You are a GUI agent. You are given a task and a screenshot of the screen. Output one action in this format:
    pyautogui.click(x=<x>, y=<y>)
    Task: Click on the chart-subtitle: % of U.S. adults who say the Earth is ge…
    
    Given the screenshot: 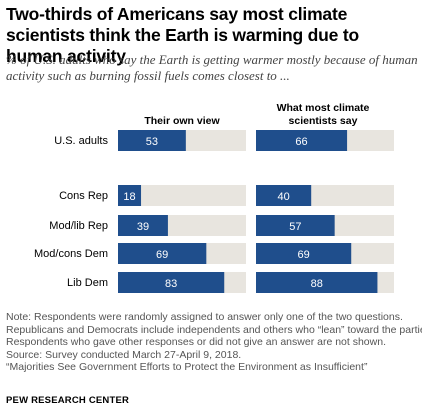 What is the action you would take?
    pyautogui.click(x=212, y=67)
    